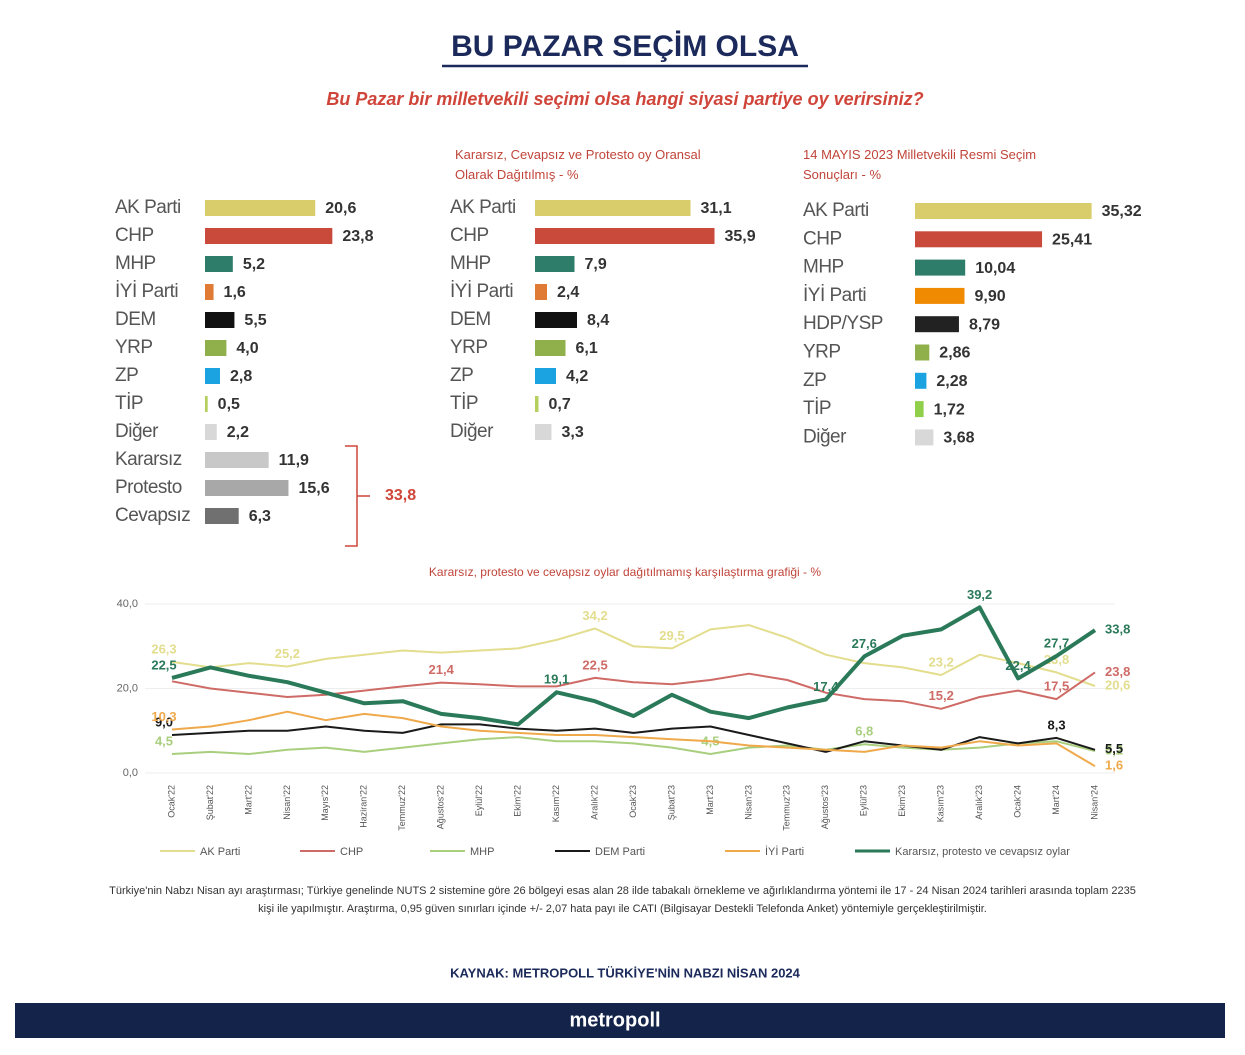 This screenshot has width=1245, height=1055. Describe the element at coordinates (441, 807) in the screenshot. I see `x-tick-label: Ağustos'22` at that location.